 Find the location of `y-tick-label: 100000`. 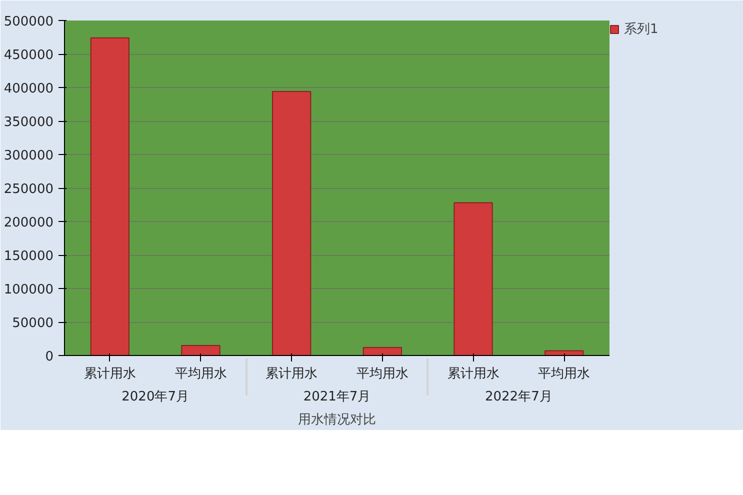

y-tick-label: 100000 is located at coordinates (29, 290).